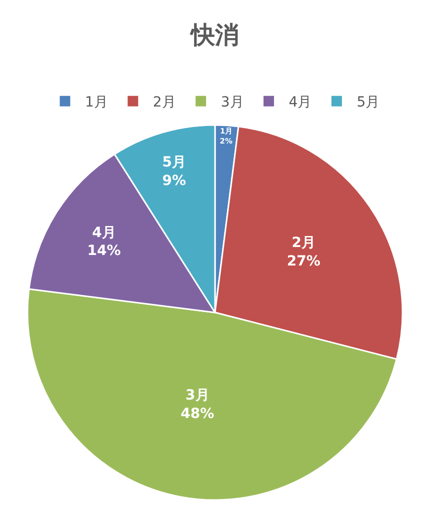  I want to click on legend-label: 5月, so click(368, 102).